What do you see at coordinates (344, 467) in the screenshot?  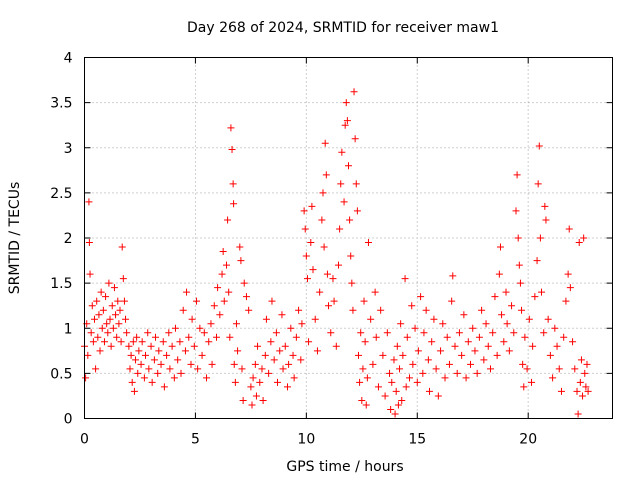 I see `x-axis-label: GPS time / hours` at bounding box center [344, 467].